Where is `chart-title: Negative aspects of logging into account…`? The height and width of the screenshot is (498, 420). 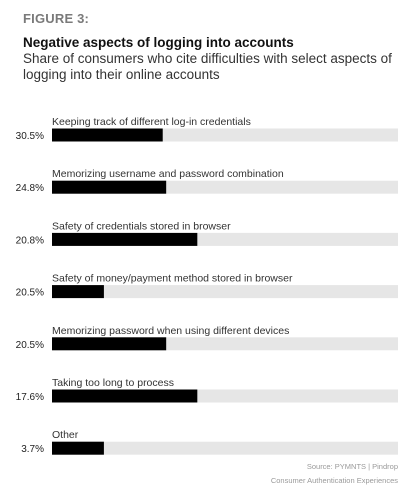
chart-title: Negative aspects of logging into account… is located at coordinates (158, 42).